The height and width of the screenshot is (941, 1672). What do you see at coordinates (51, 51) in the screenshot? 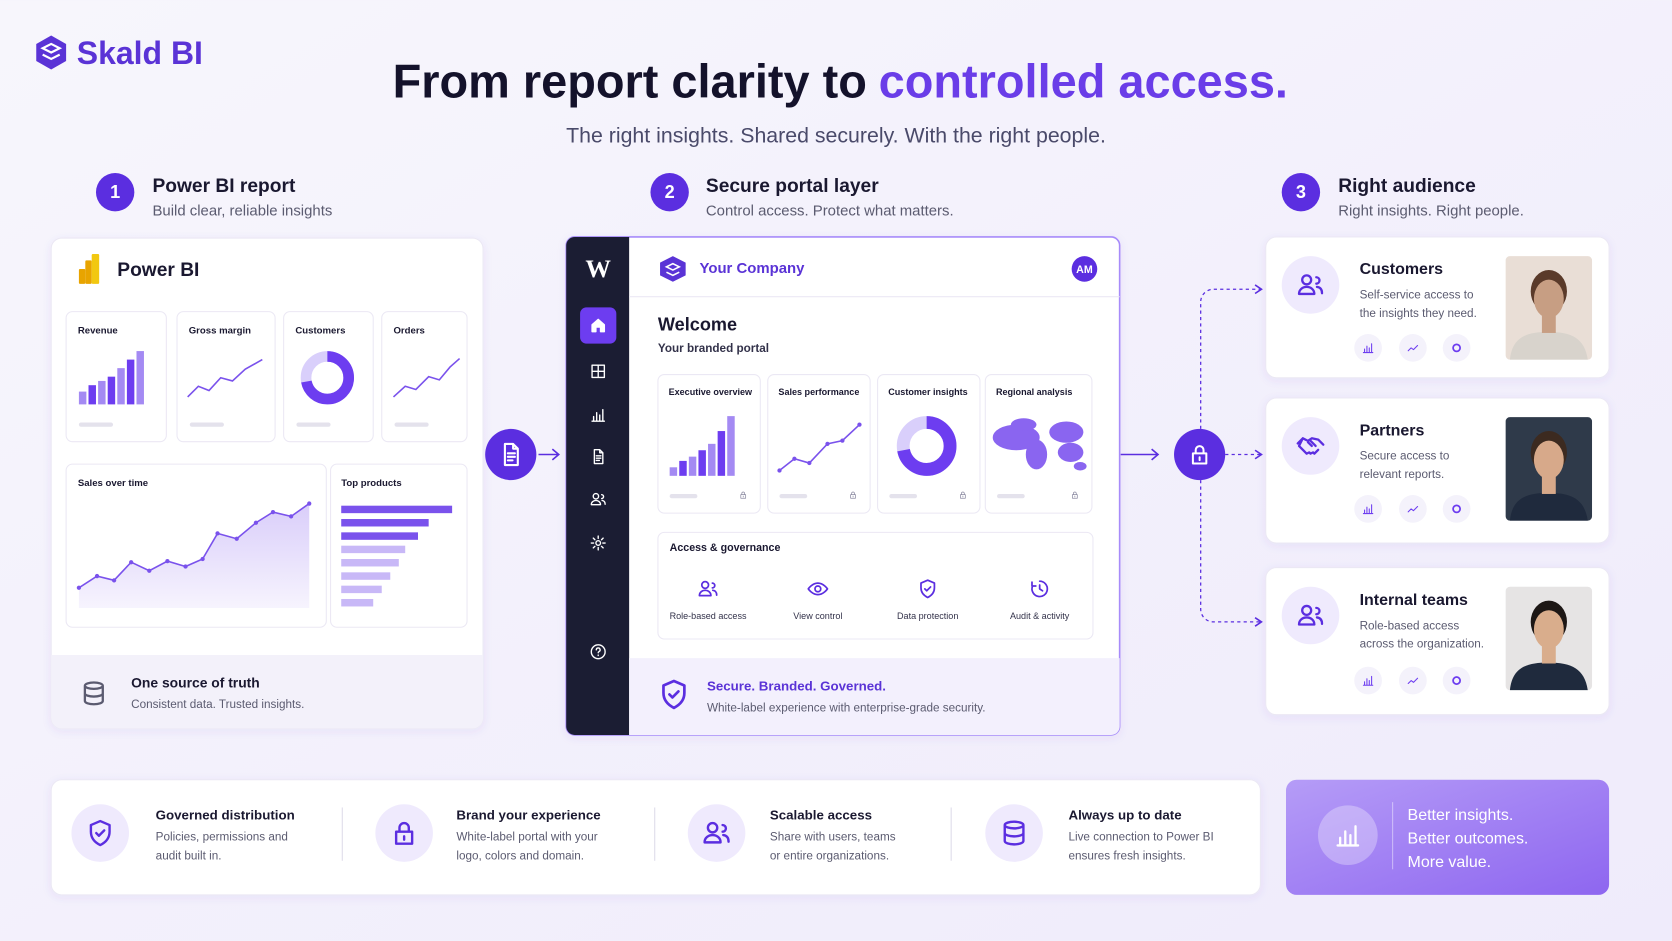
I see `brand-logo-mark` at bounding box center [51, 51].